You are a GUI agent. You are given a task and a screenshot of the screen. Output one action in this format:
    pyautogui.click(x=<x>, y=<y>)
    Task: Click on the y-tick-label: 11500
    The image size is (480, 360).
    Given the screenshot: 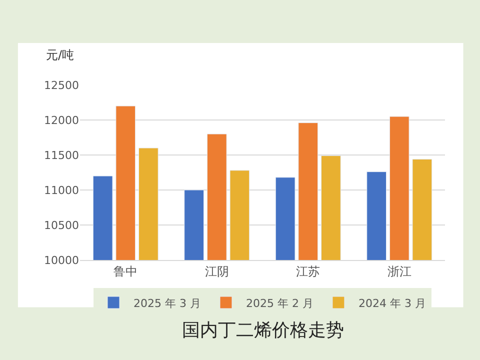 What is the action you would take?
    pyautogui.click(x=61, y=155)
    